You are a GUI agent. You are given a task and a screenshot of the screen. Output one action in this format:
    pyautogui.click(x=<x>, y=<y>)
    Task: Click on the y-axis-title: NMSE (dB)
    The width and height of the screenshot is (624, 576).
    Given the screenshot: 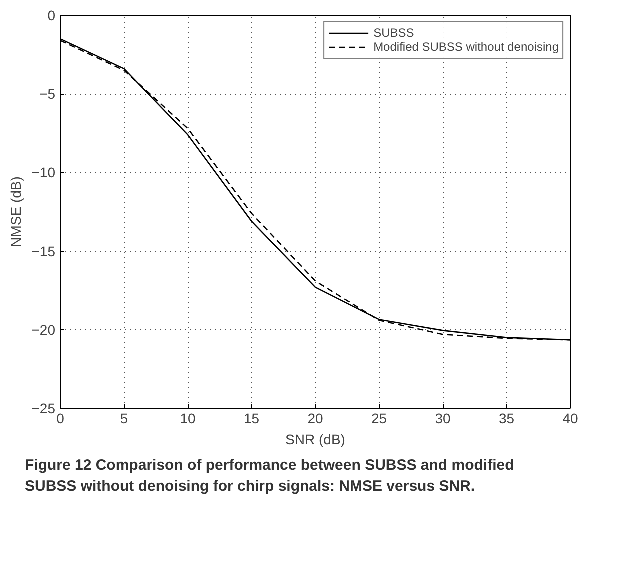 What is the action you would take?
    pyautogui.click(x=16, y=212)
    